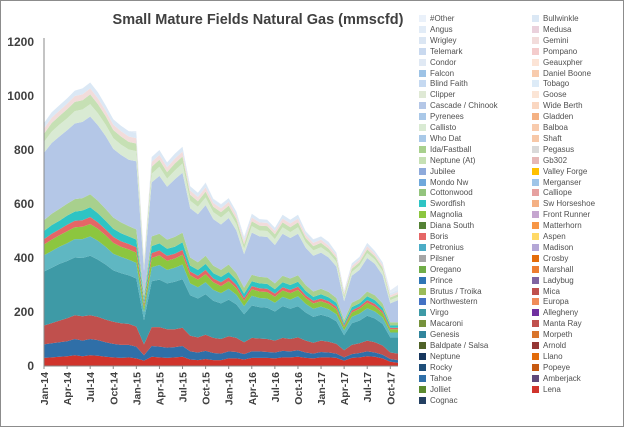  What do you see at coordinates (559, 149) in the screenshot?
I see `legend-label: Pegasus` at bounding box center [559, 149].